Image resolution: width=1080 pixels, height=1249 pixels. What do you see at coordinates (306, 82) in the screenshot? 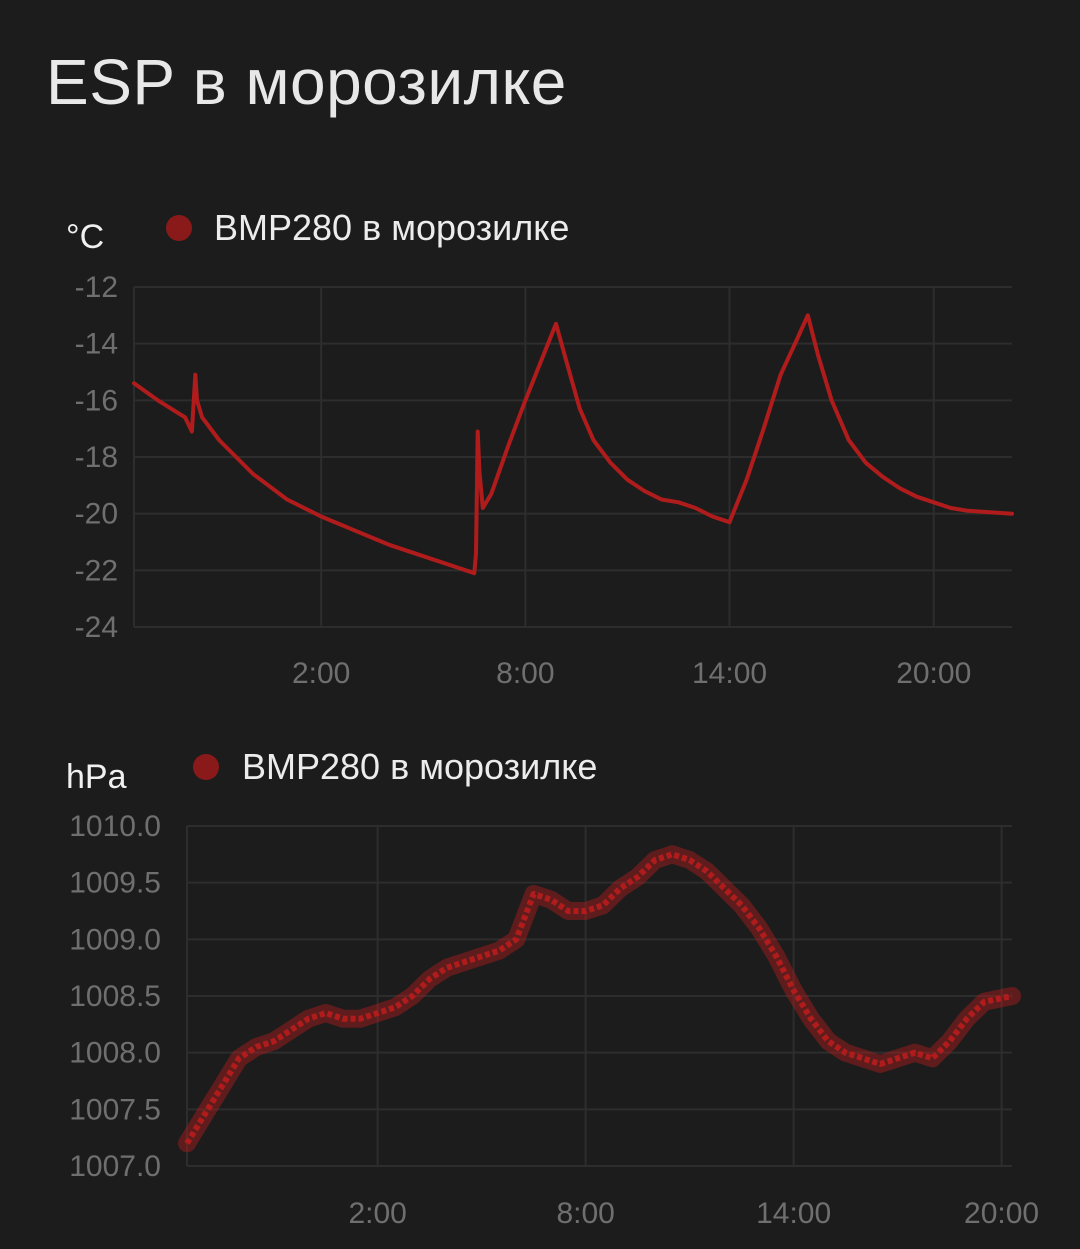
I see `page-title: ESP в морозилке` at bounding box center [306, 82].